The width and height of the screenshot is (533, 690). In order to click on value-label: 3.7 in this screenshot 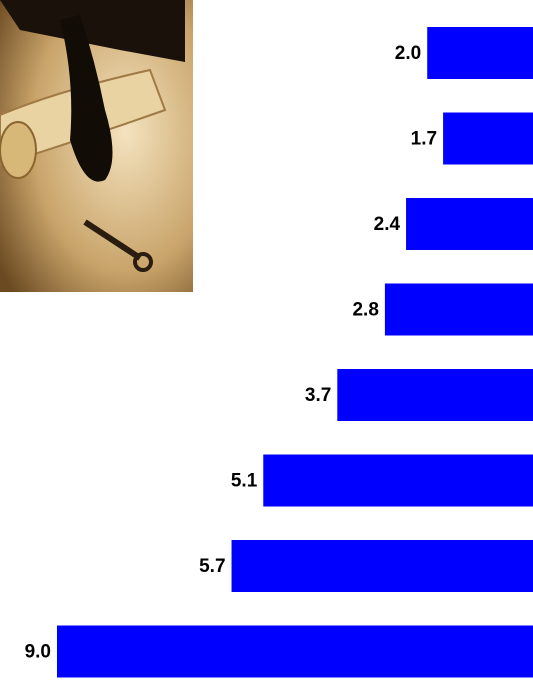, I will do `click(318, 395)`.